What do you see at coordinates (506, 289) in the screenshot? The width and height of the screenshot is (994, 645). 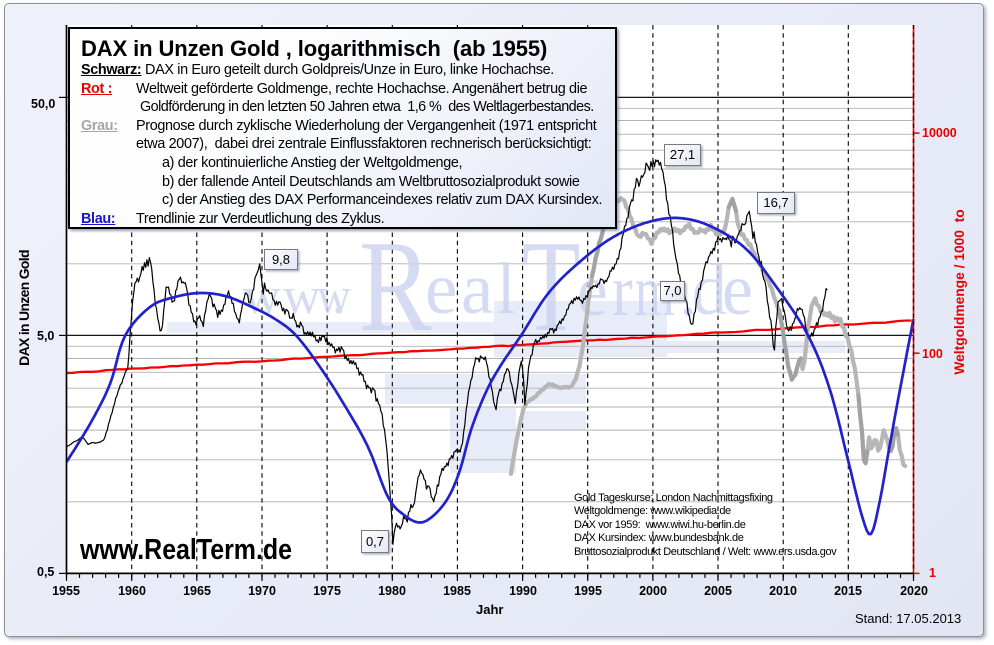 I see `svg-text: l` at bounding box center [506, 289].